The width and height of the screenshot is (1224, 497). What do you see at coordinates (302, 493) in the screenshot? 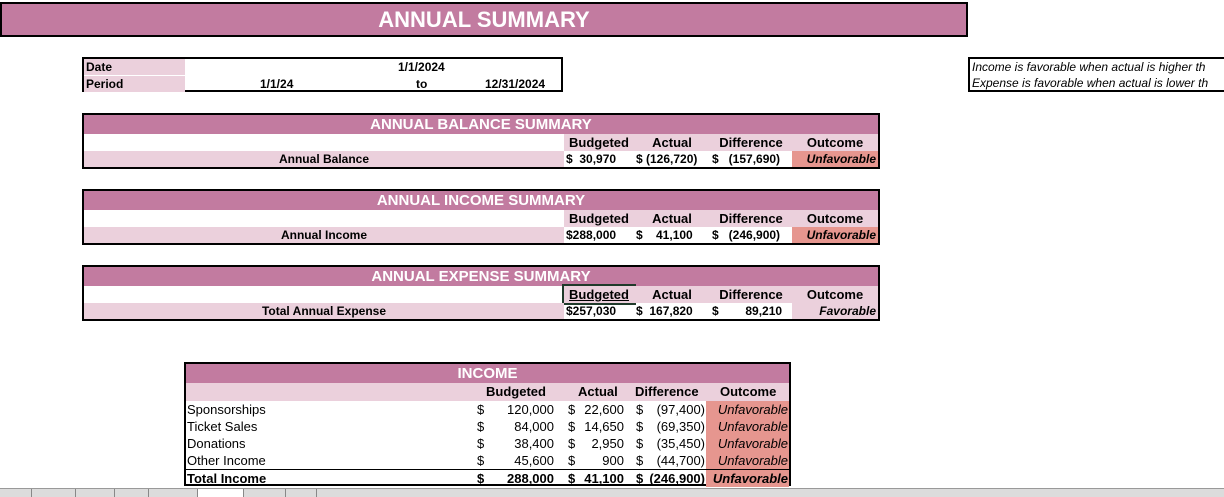
I see `new-sheet-icon` at bounding box center [302, 493].